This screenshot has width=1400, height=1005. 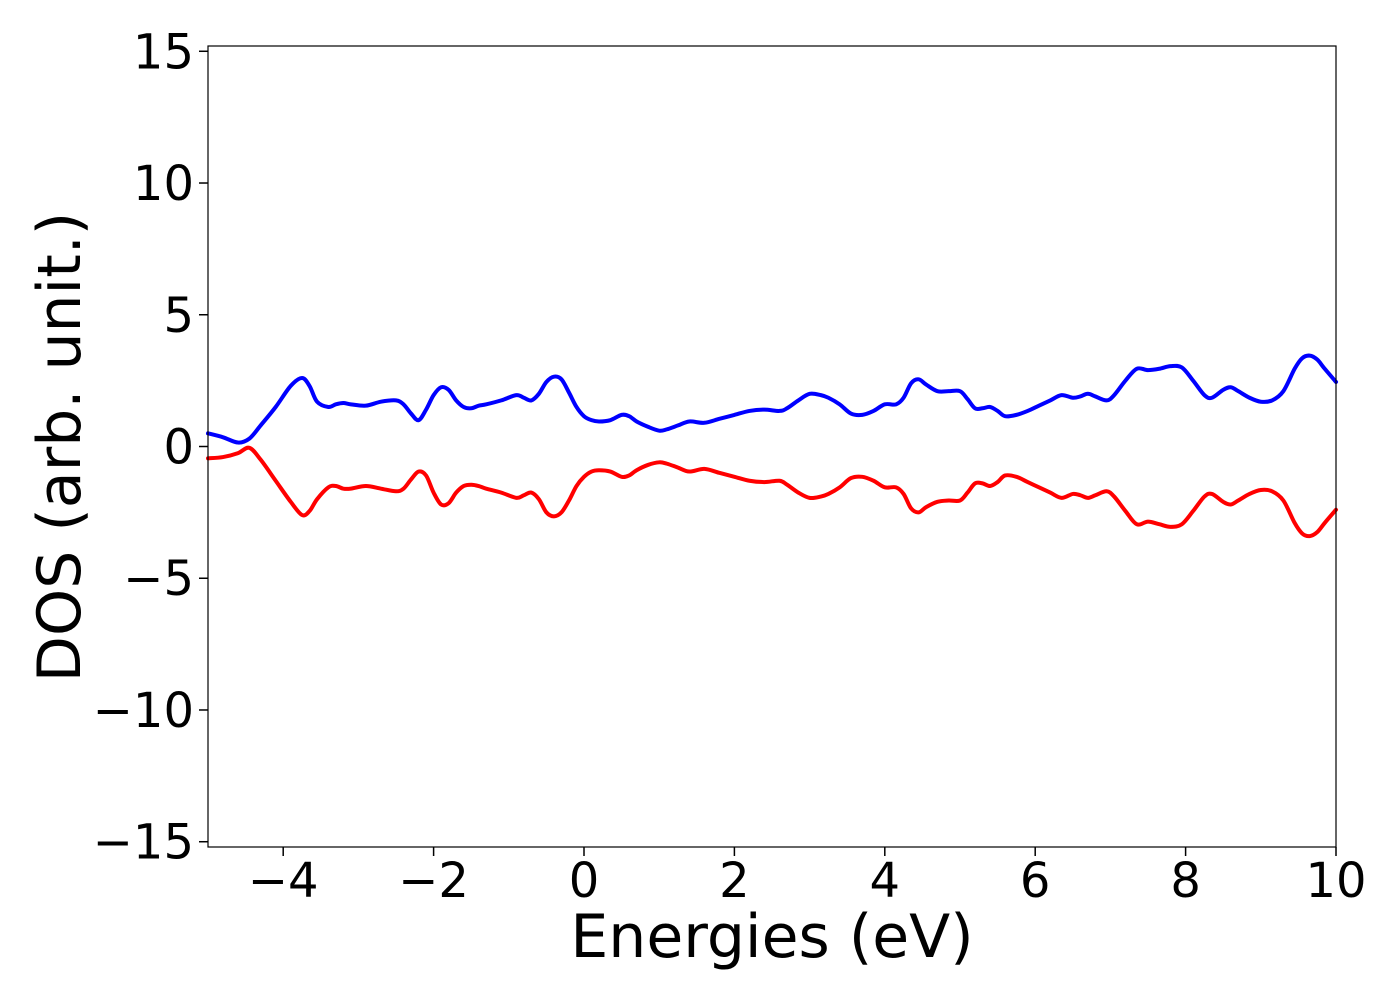 What do you see at coordinates (771, 937) in the screenshot?
I see `x-axis-label: Energies (eV)` at bounding box center [771, 937].